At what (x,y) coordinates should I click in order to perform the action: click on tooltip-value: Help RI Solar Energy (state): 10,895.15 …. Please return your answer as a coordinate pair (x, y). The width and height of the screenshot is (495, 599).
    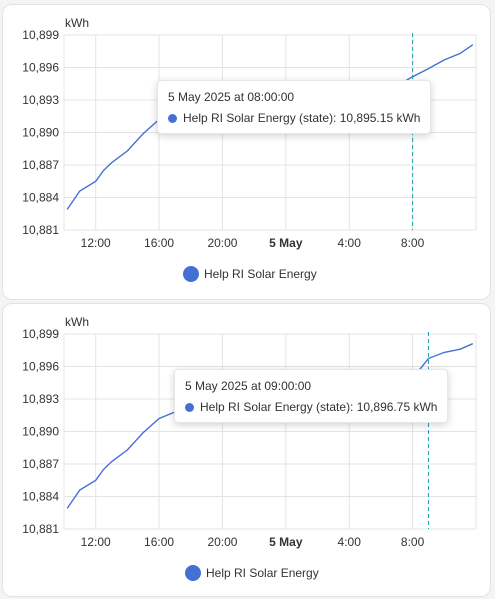
    Looking at the image, I should click on (302, 118).